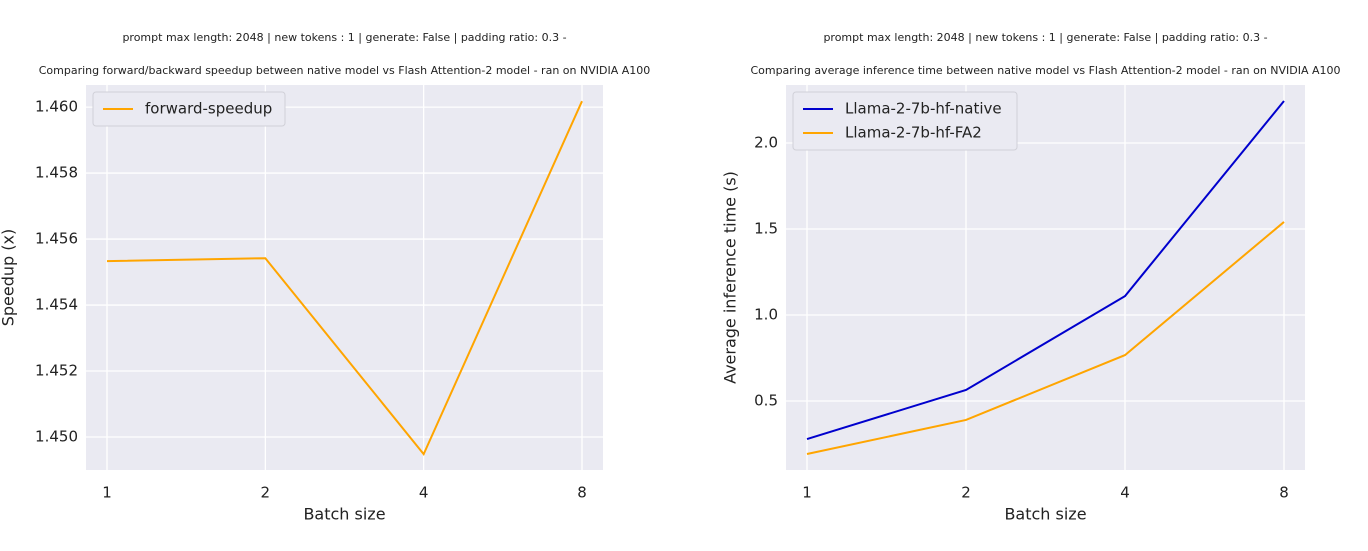  What do you see at coordinates (56, 239) in the screenshot?
I see `y-tick-label: 1.456` at bounding box center [56, 239].